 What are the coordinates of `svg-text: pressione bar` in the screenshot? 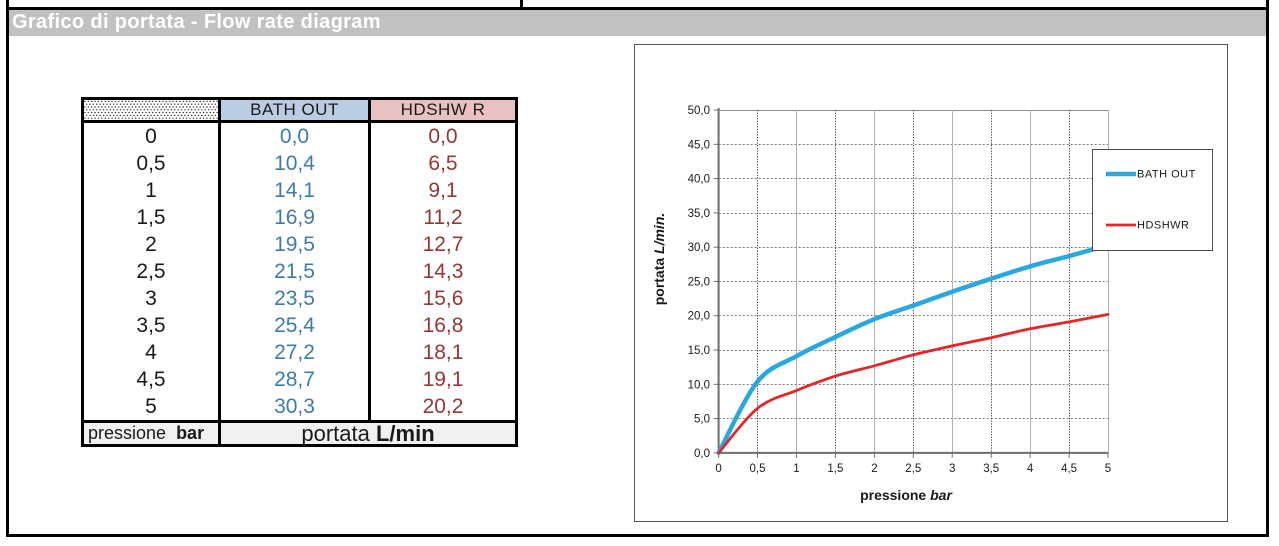 It's located at (906, 495).